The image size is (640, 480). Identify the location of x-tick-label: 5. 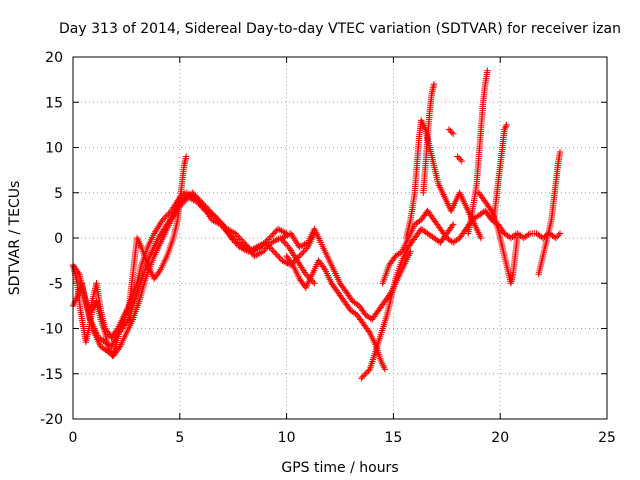
(179, 438).